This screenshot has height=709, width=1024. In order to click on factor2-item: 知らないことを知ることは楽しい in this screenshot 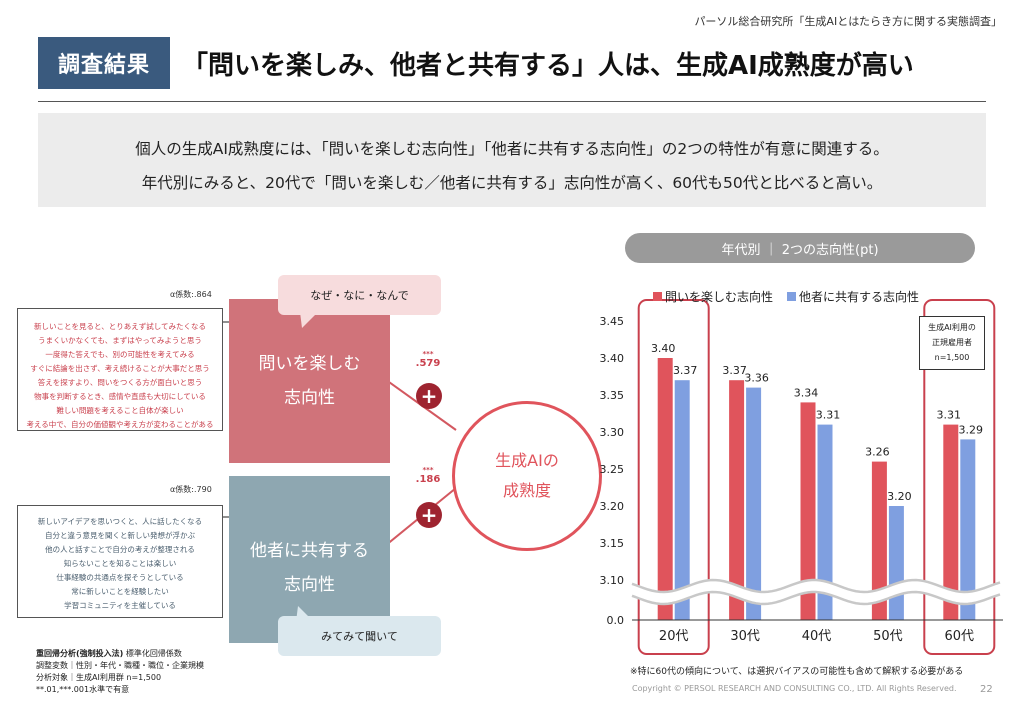, I will do `click(120, 564)`.